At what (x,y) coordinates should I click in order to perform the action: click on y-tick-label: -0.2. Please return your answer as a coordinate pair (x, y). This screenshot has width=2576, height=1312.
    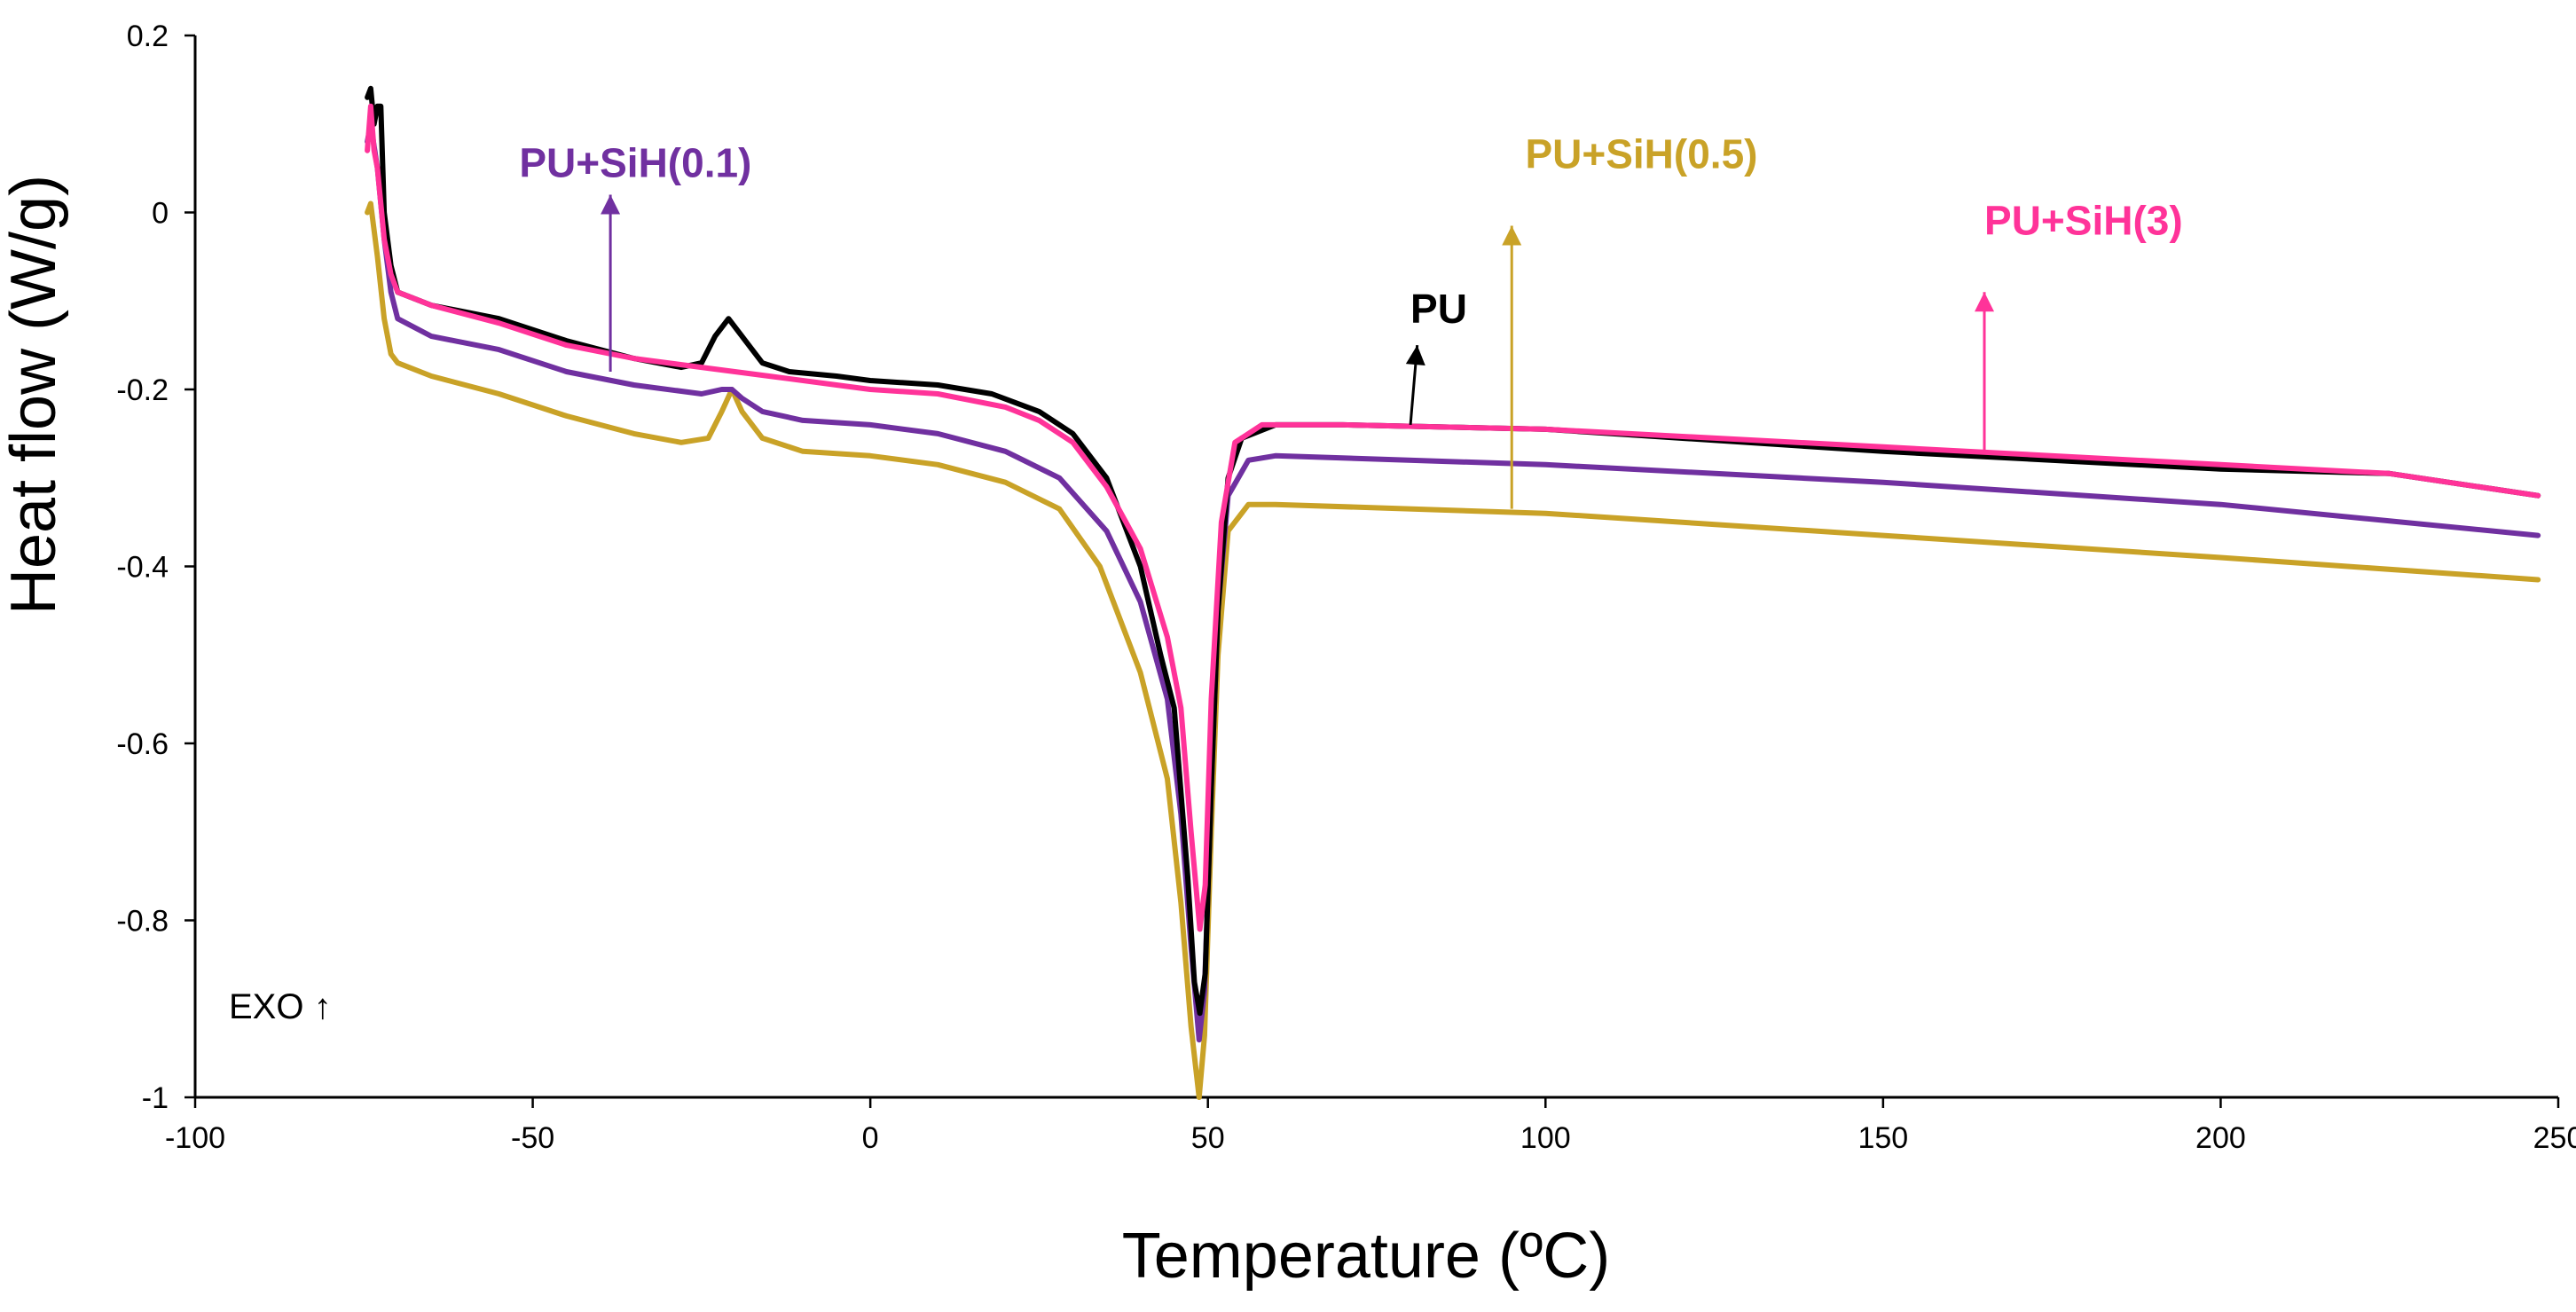
    Looking at the image, I should click on (142, 390).